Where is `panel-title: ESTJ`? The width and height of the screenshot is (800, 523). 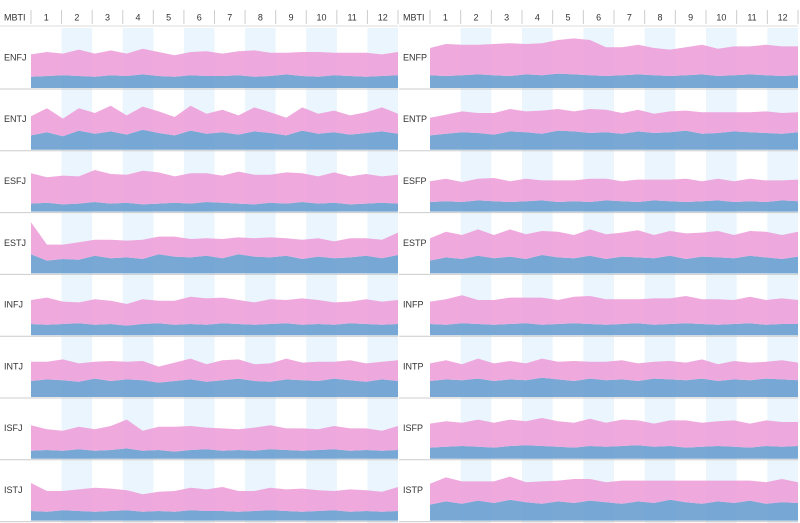 panel-title: ESTJ is located at coordinates (15, 243).